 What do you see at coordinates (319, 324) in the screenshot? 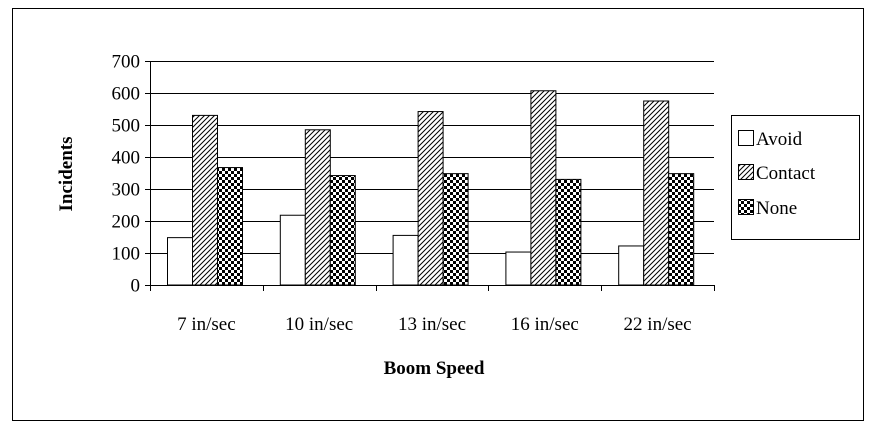
I see `x-tick-label: 10 in/sec` at bounding box center [319, 324].